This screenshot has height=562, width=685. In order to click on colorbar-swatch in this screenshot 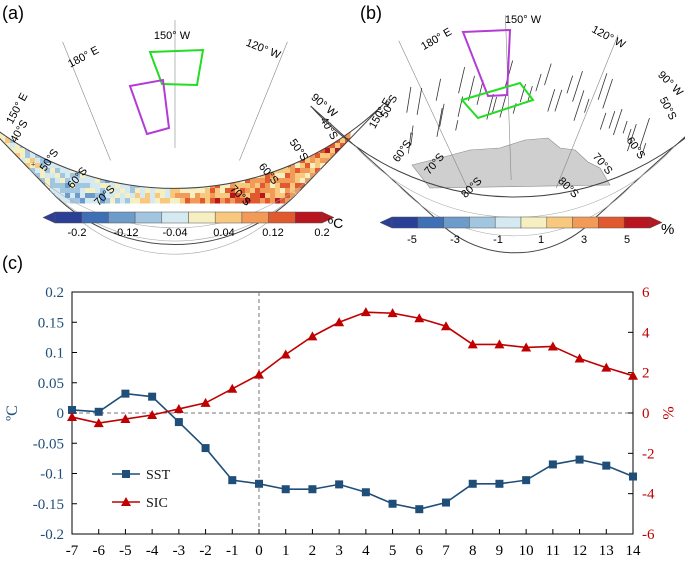, I will do `click(122, 217)`.